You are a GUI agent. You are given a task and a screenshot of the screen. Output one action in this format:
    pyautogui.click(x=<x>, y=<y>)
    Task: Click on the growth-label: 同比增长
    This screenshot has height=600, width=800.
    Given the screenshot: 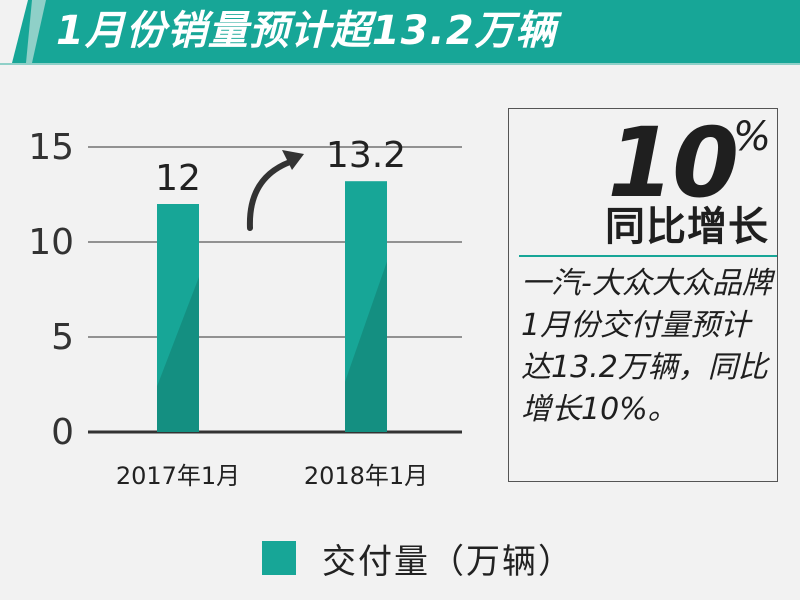 What is the action you would take?
    pyautogui.click(x=687, y=227)
    